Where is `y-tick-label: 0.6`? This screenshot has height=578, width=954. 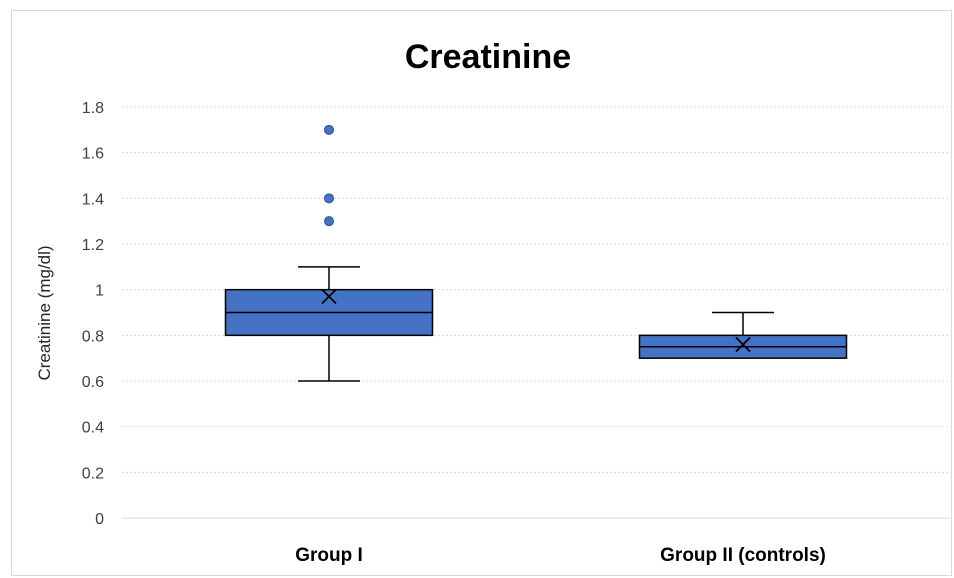 y-tick-label: 0.6 is located at coordinates (93, 382).